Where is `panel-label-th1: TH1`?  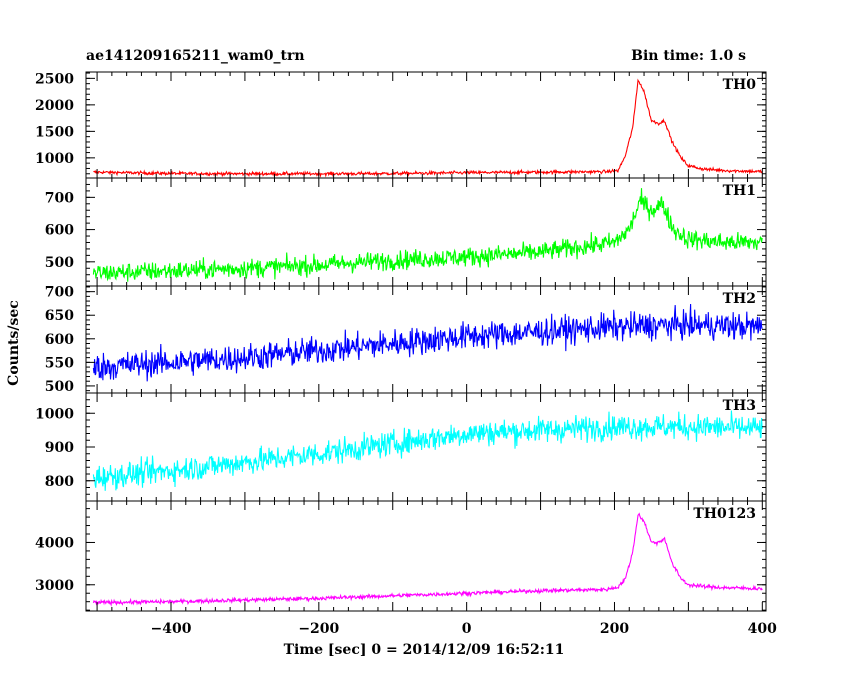 panel-label-th1: TH1 is located at coordinates (739, 191).